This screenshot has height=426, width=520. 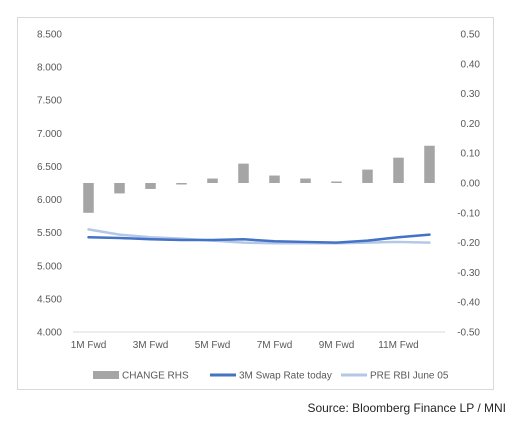 What do you see at coordinates (49, 266) in the screenshot?
I see `left-tick-label: 5.000` at bounding box center [49, 266].